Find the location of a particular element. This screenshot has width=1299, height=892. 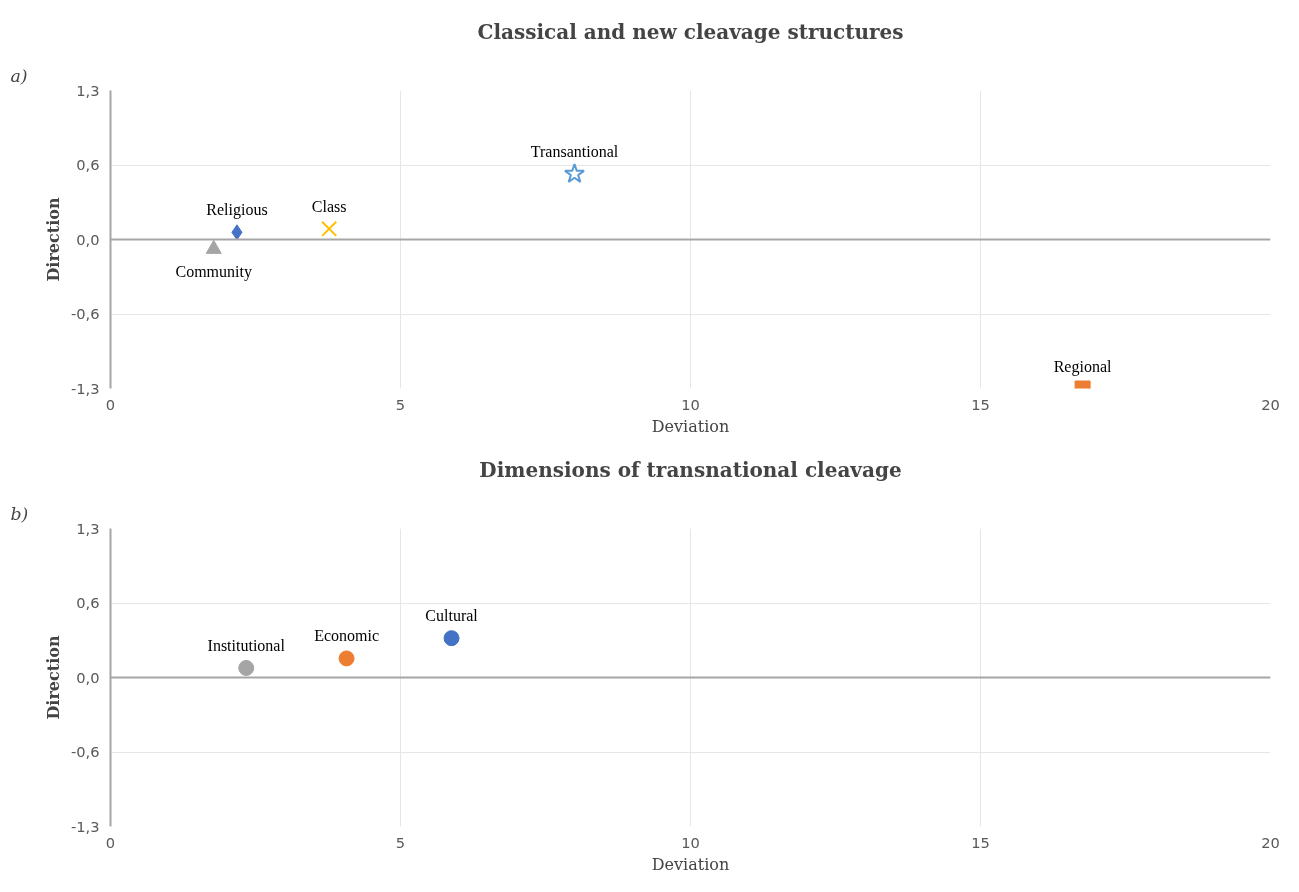

chart-title: Classical and new cleavage structures is located at coordinates (690, 31).